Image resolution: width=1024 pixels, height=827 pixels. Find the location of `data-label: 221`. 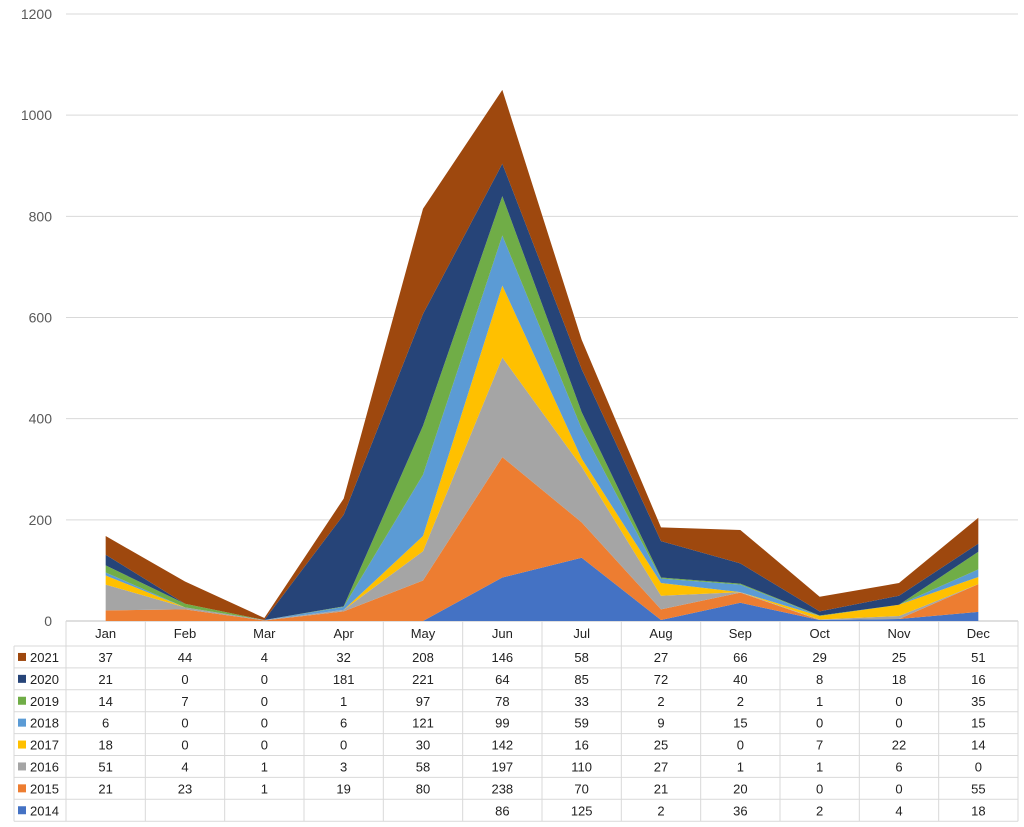

data-label: 221 is located at coordinates (423, 679).